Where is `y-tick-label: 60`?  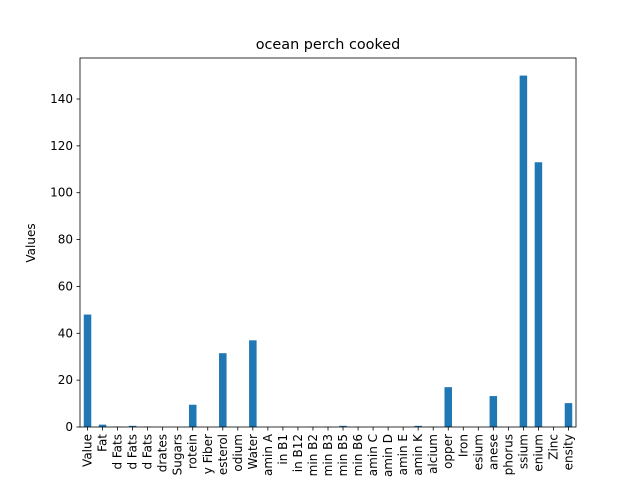
y-tick-label: 60 is located at coordinates (65, 286).